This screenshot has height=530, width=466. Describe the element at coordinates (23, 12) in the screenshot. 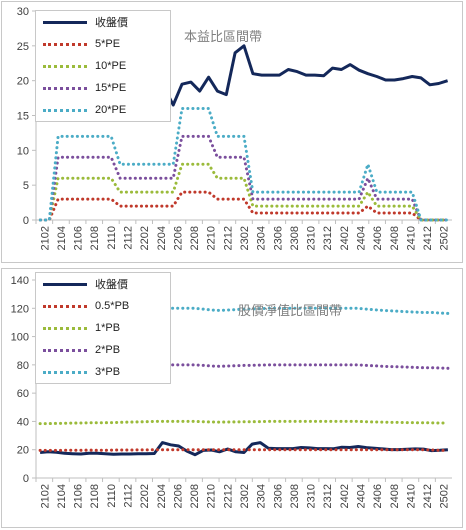

I see `y-tick-label: 30` at that location.